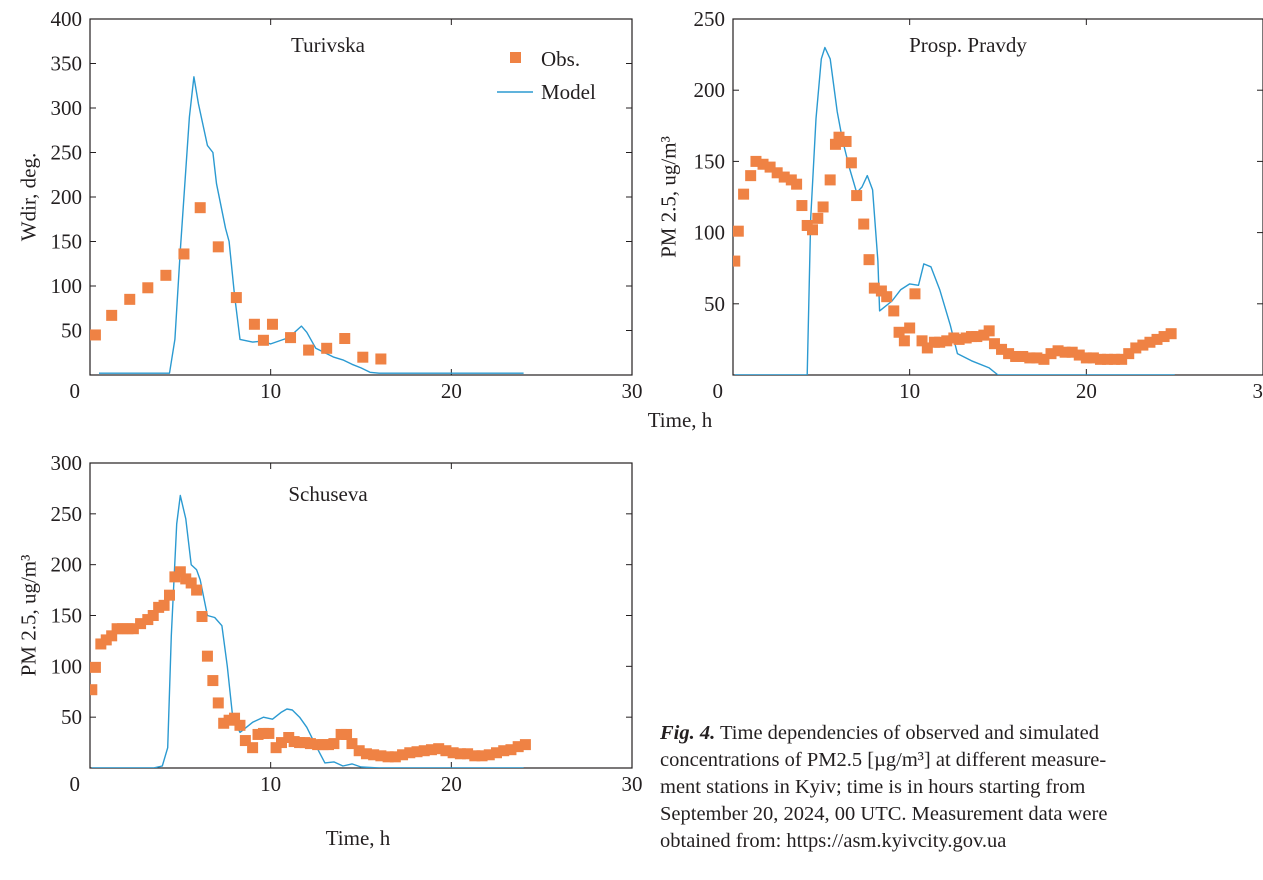 This screenshot has width=1263, height=880. Describe the element at coordinates (270, 391) in the screenshot. I see `x-tick-label: 10` at that location.